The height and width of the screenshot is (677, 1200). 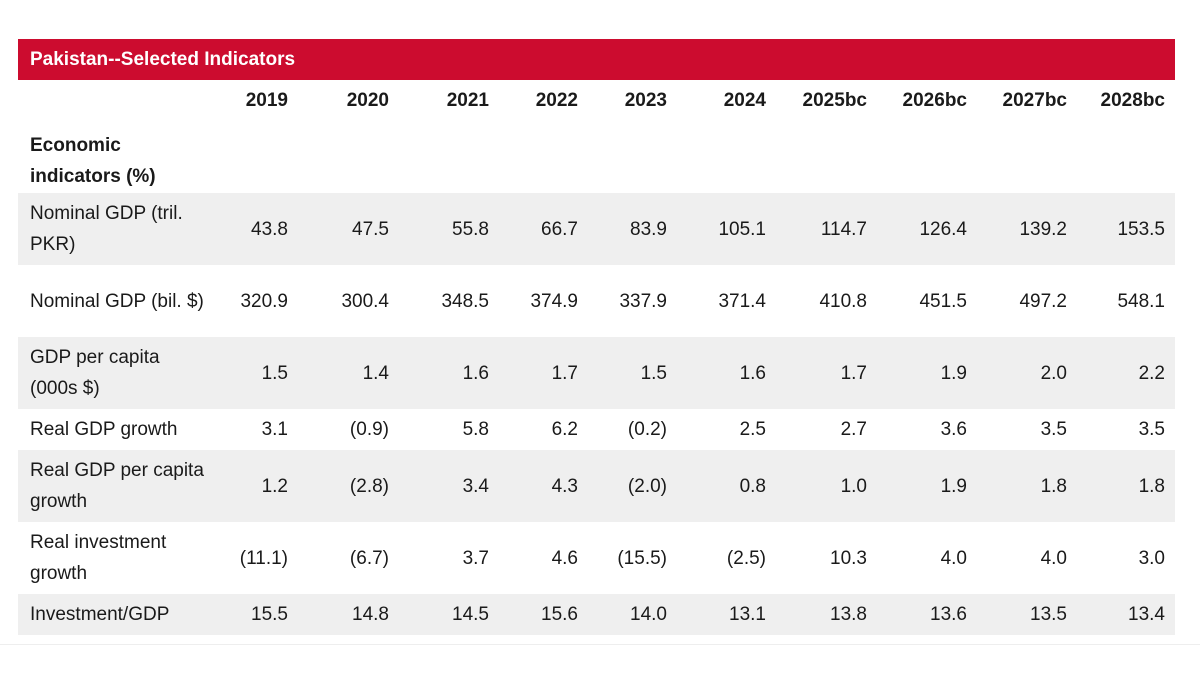 What do you see at coordinates (338, 229) in the screenshot?
I see `row-value: 47.5` at bounding box center [338, 229].